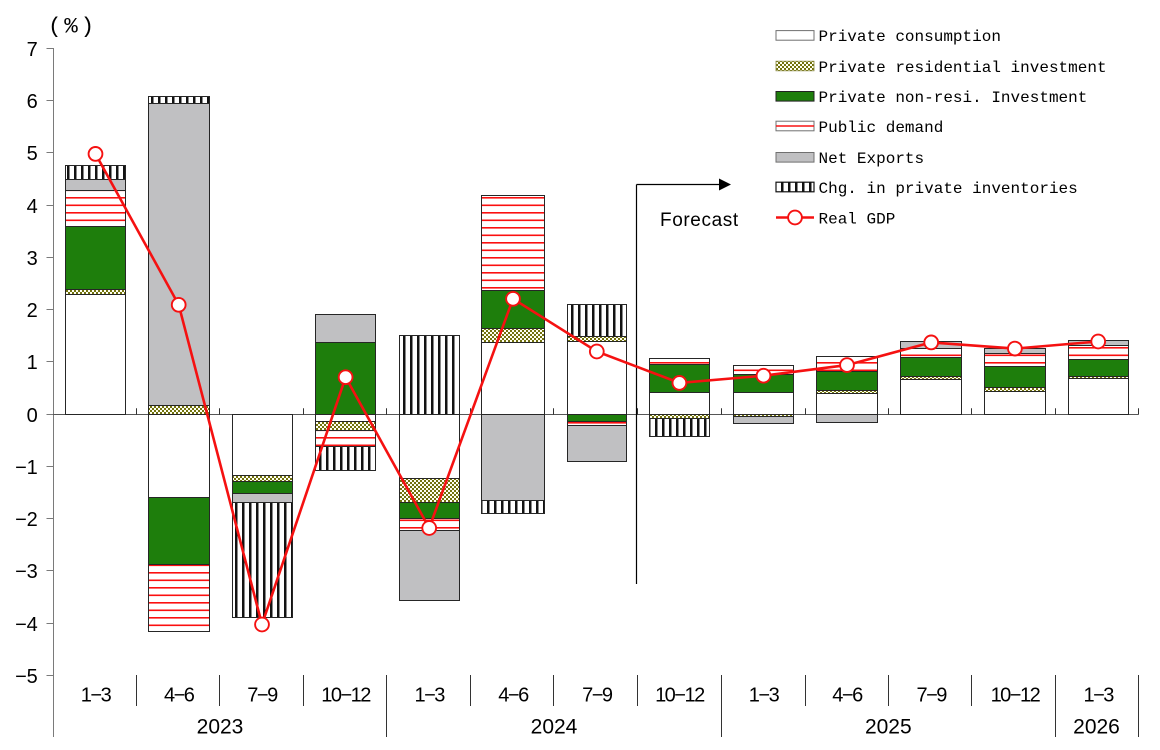 Image resolution: width=1160 pixels, height=750 pixels. Describe the element at coordinates (963, 68) in the screenshot. I see `svg-text: Private residential investment` at that location.